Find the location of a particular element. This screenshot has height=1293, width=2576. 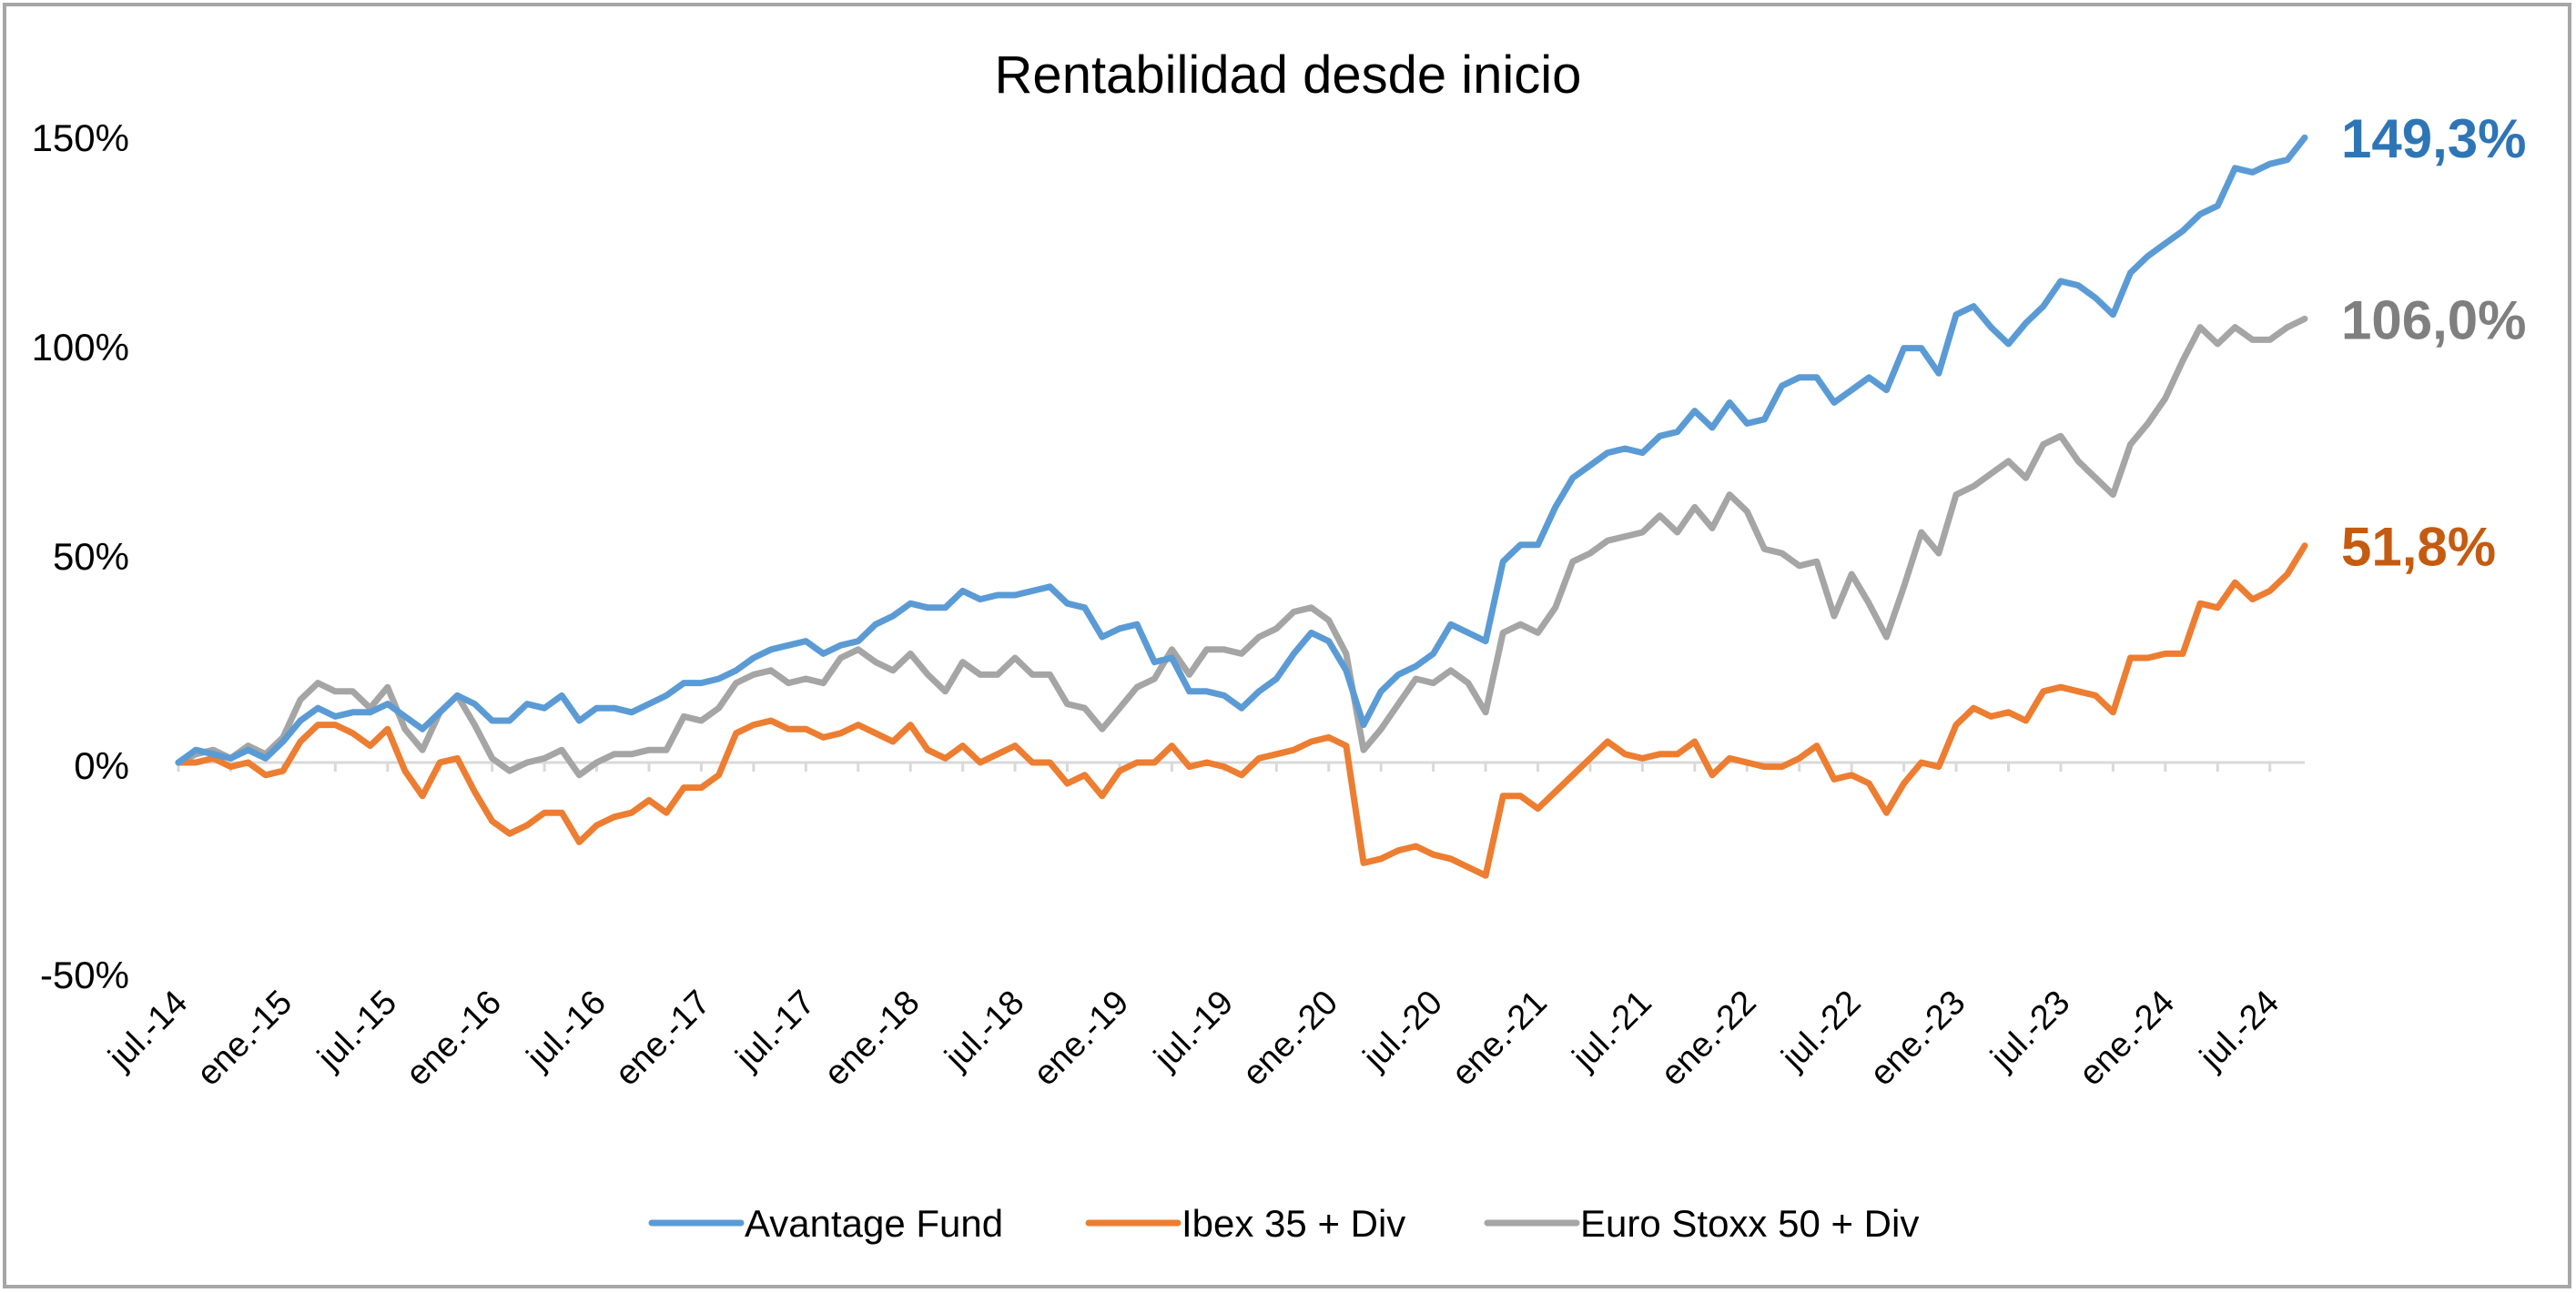

y-tick-label: 150% is located at coordinates (80, 137).